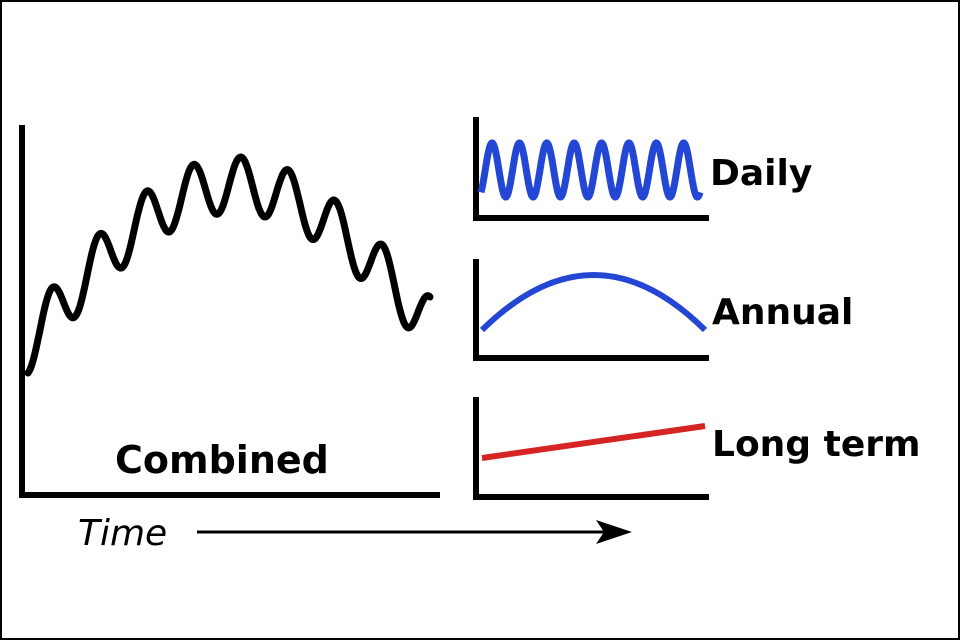 Image resolution: width=960 pixels, height=640 pixels. Describe the element at coordinates (122, 533) in the screenshot. I see `time-label: Time` at that location.